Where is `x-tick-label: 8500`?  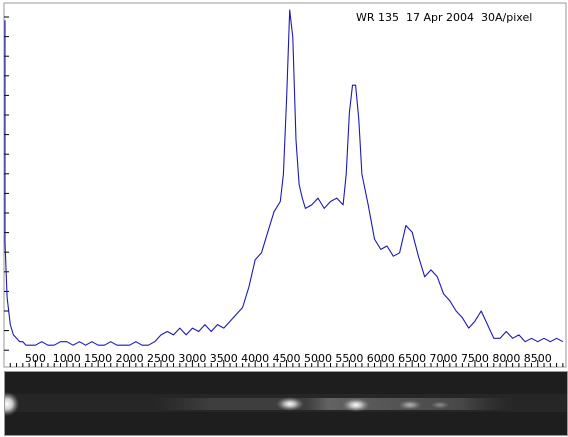
x-tick-label: 8500 is located at coordinates (538, 358).